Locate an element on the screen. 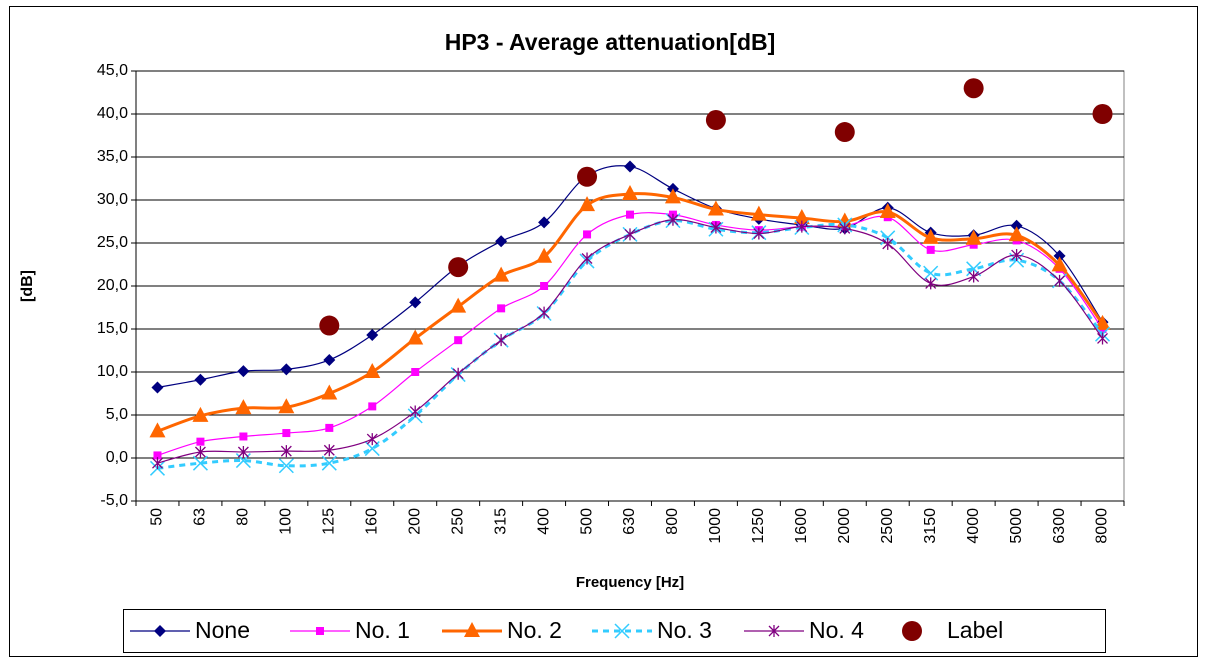  y-tick-label: 45,0 is located at coordinates (112, 70).